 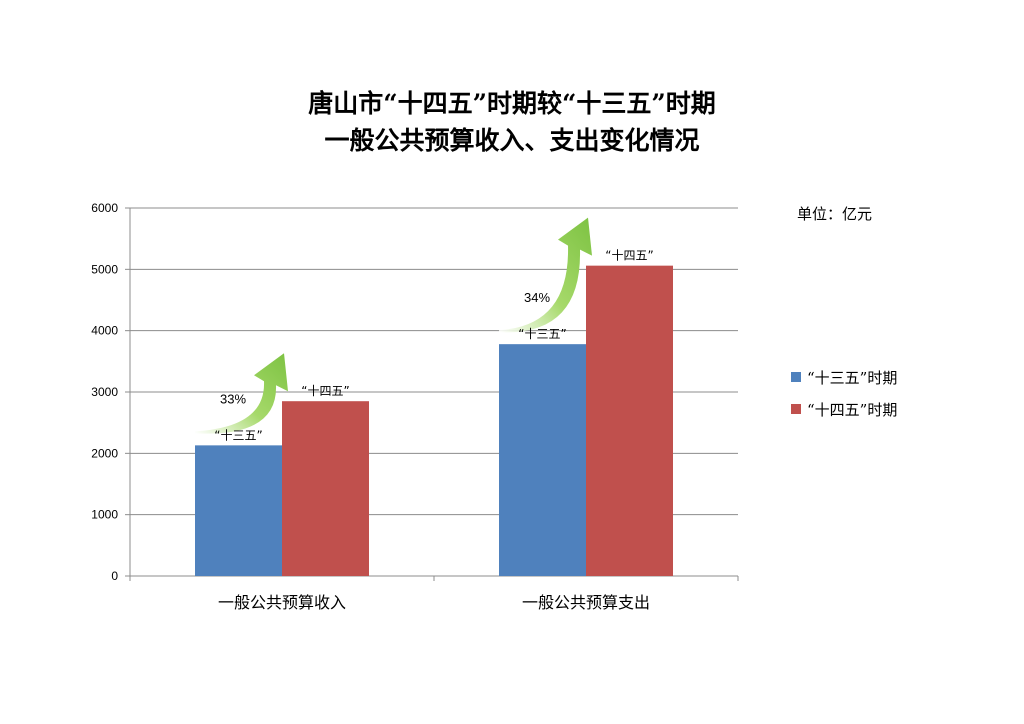 What do you see at coordinates (537, 297) in the screenshot?
I see `growth-percent-label: 34%` at bounding box center [537, 297].